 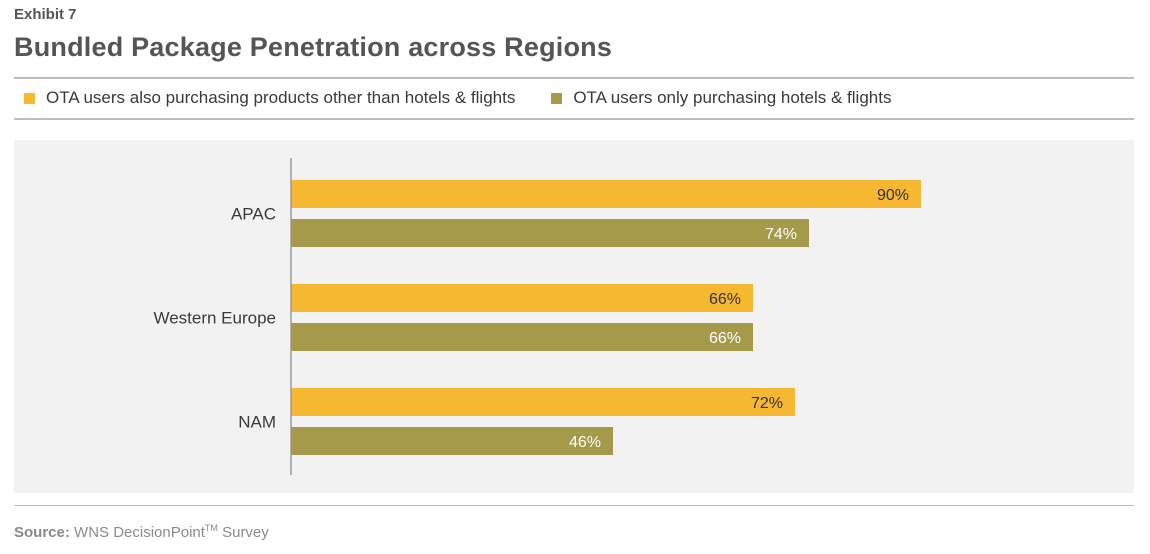 I want to click on category-label: APAC, so click(x=253, y=214).